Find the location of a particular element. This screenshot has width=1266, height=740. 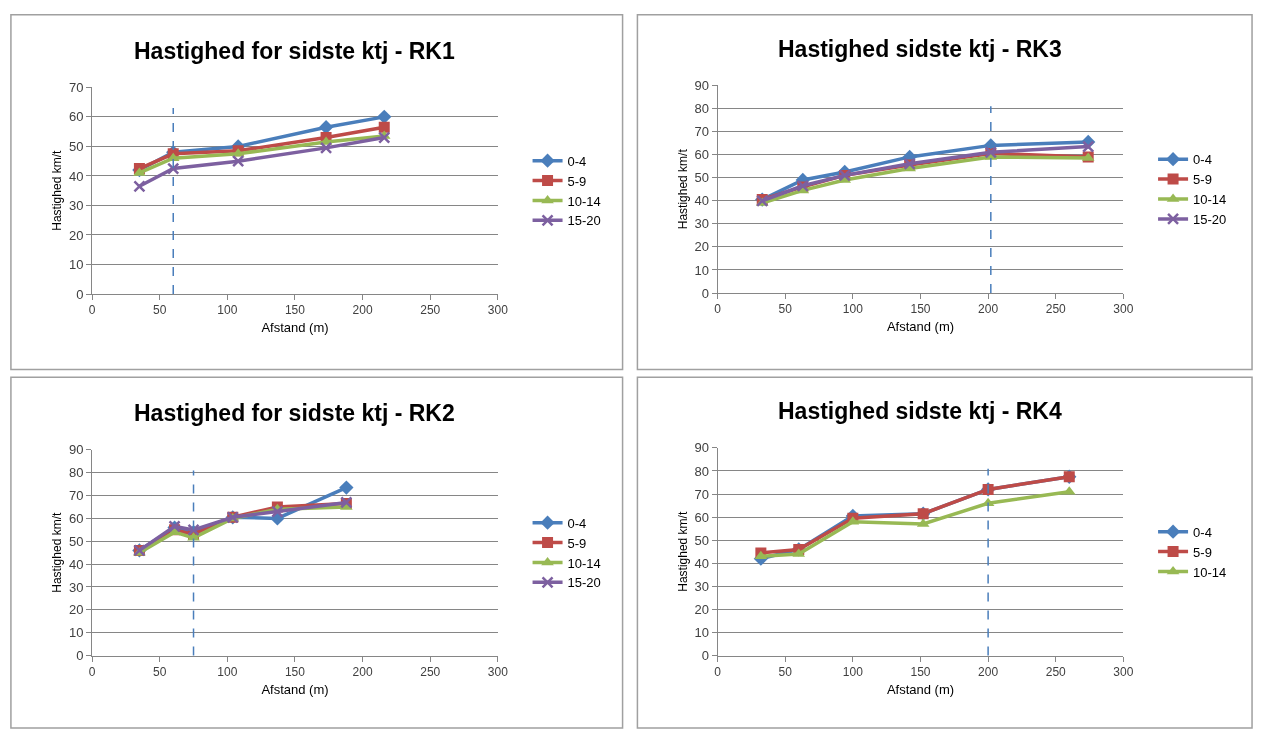

chart-title: Hastighed for sidste ktj - RK1 is located at coordinates (294, 51).